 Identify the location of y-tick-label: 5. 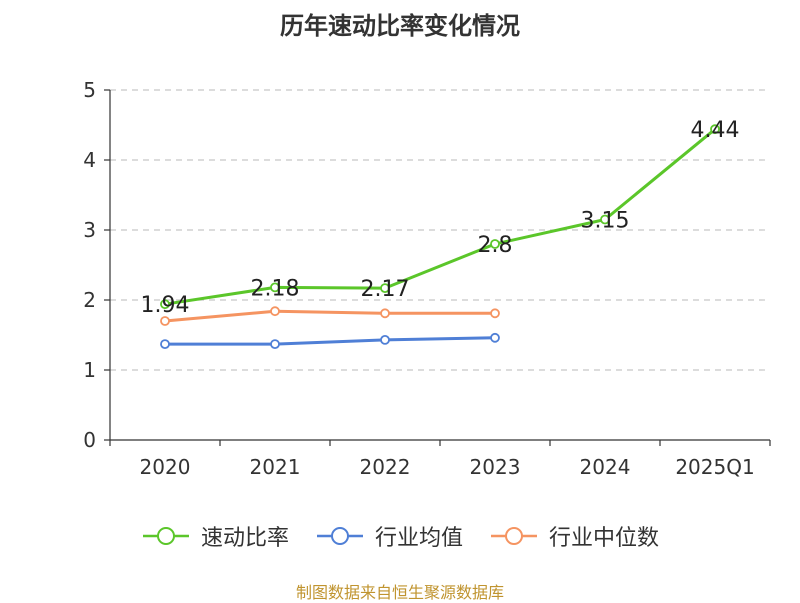
(89, 90).